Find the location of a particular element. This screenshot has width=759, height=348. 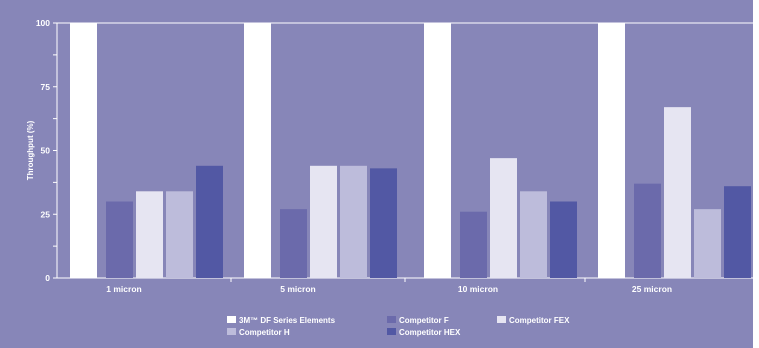

legend-label: Competitor FEX is located at coordinates (539, 320).